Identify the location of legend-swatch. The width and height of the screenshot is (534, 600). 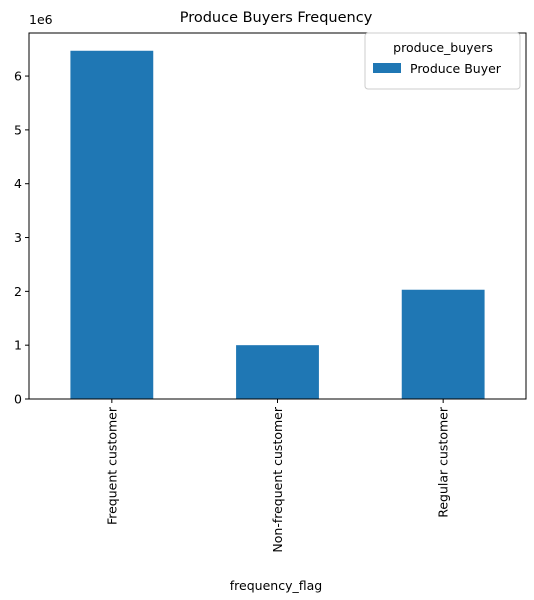
(387, 68).